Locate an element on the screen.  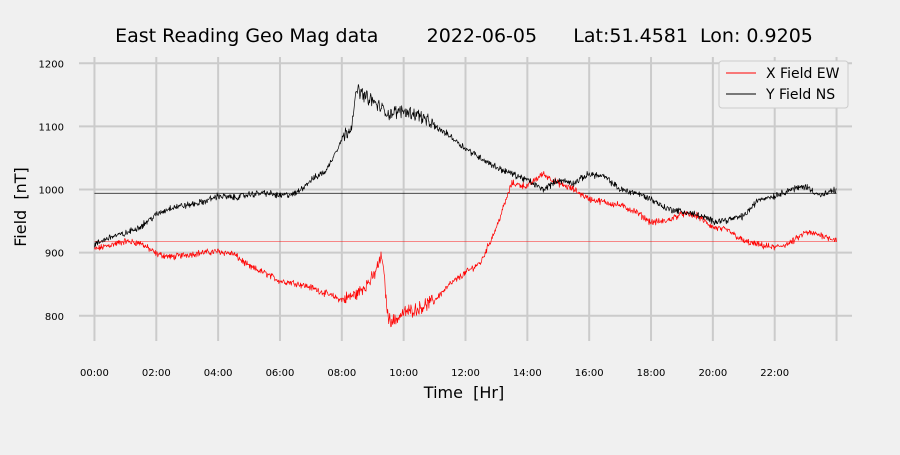
x-tick-label: 12:00 is located at coordinates (465, 373).